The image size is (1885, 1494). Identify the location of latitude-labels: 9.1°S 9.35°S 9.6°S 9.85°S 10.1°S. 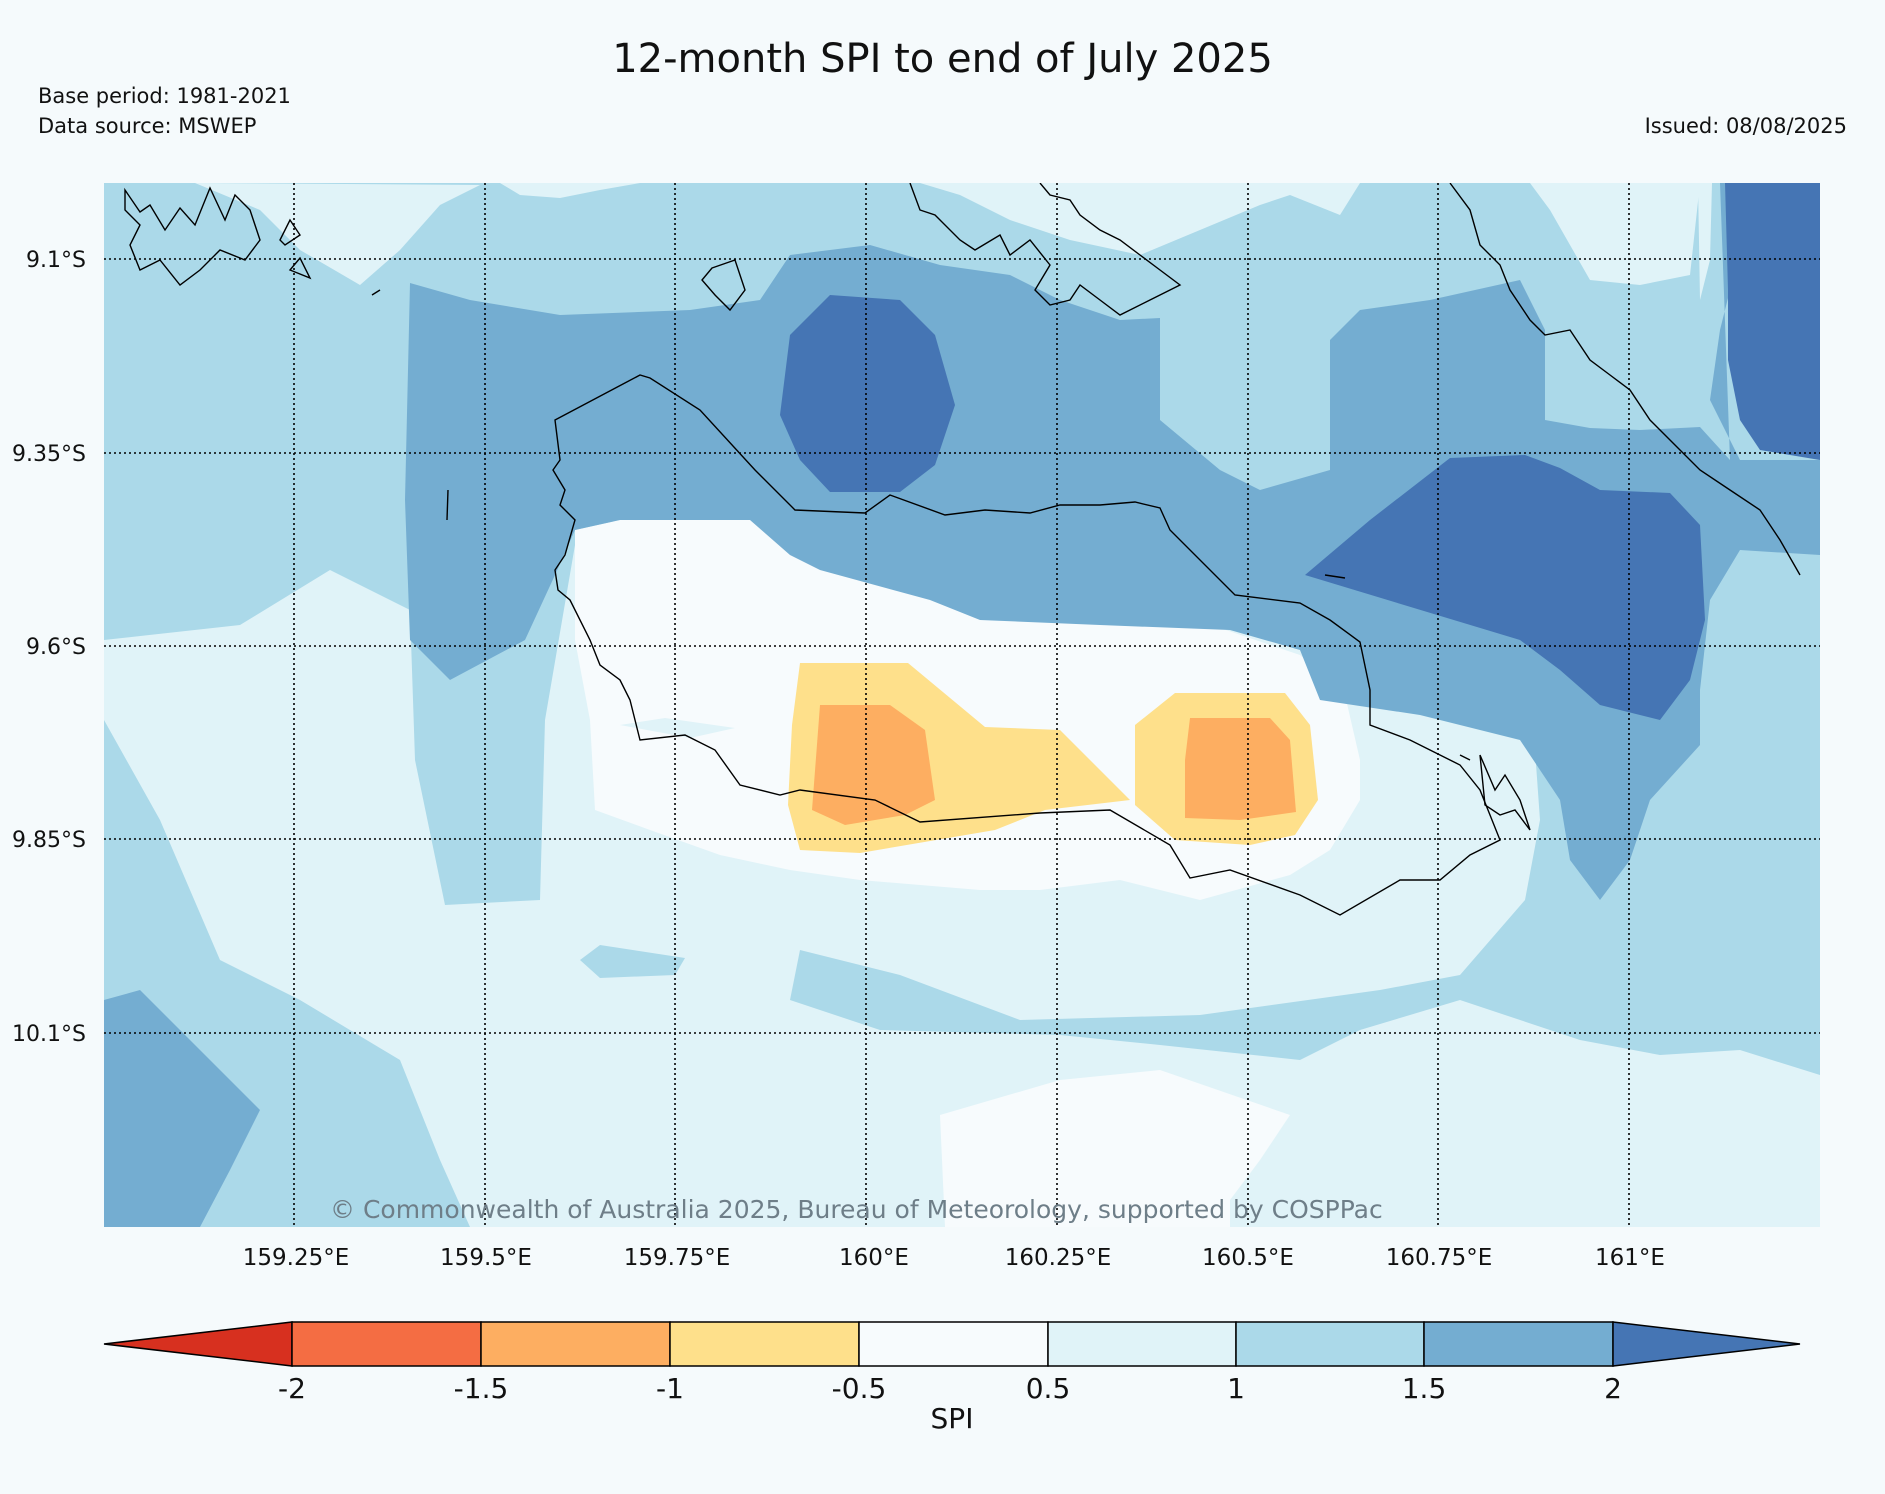
(49, 647).